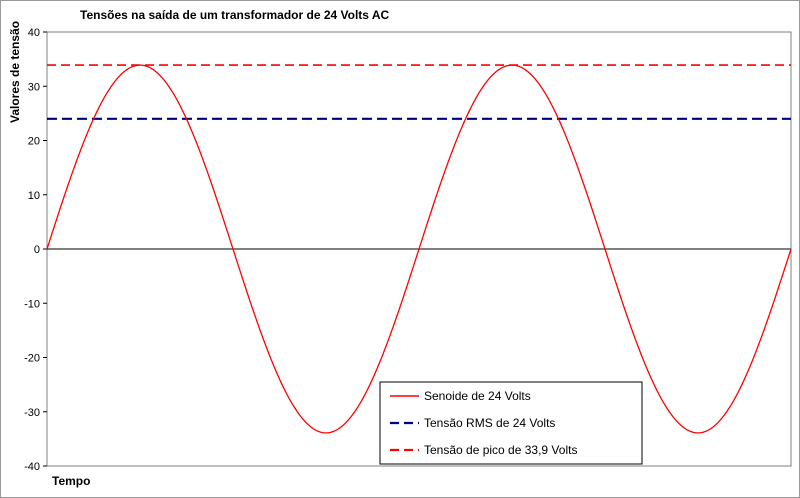 The image size is (800, 498). What do you see at coordinates (32, 467) in the screenshot?
I see `y-tick-label: -40` at bounding box center [32, 467].